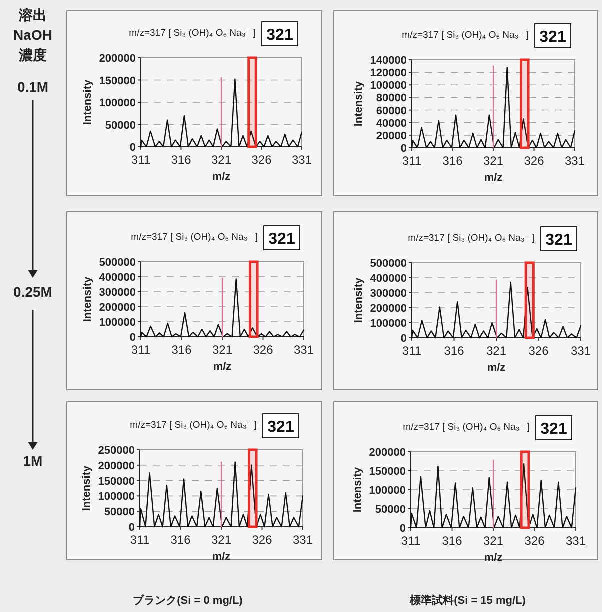 The width and height of the screenshot is (602, 612). What do you see at coordinates (391, 124) in the screenshot?
I see `y-tick-label: 40000` at bounding box center [391, 124].